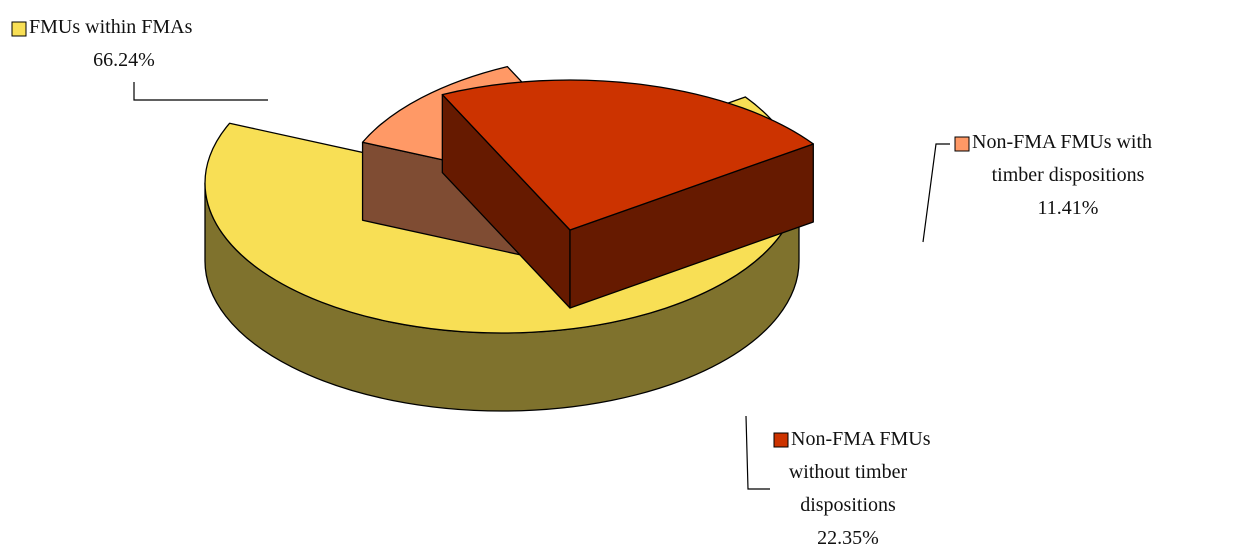 This screenshot has width=1243, height=557. What do you see at coordinates (848, 538) in the screenshot?
I see `slice-percent-non-fma-without-timber: 22.35%` at bounding box center [848, 538].